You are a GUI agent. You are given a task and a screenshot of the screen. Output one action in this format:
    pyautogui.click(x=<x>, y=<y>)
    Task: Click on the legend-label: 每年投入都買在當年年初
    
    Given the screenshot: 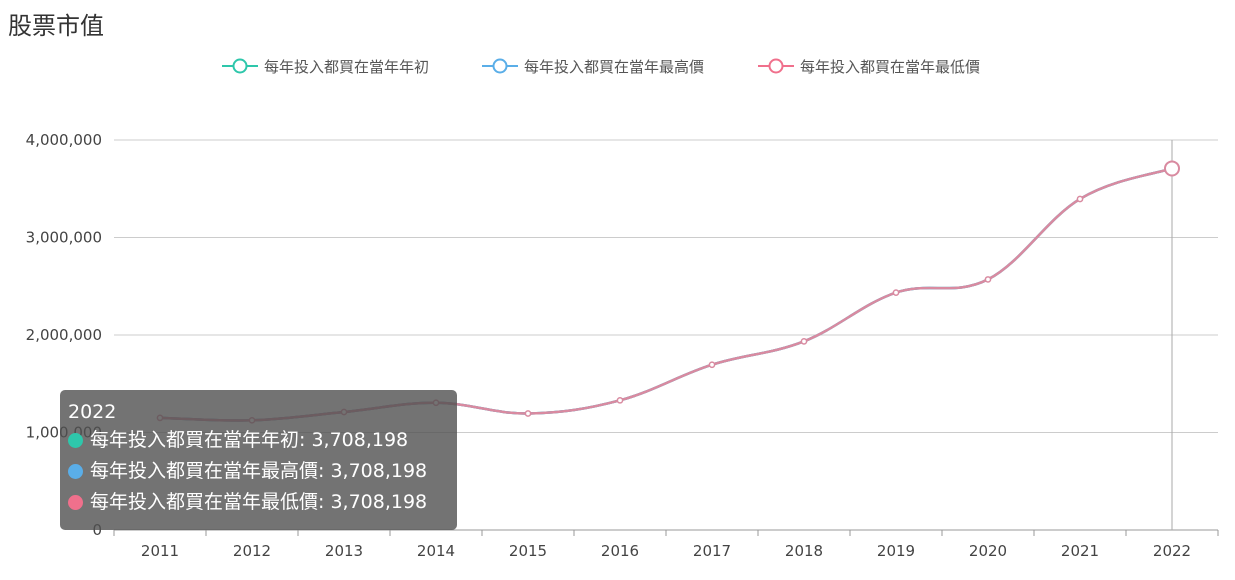 What is the action you would take?
    pyautogui.click(x=347, y=66)
    